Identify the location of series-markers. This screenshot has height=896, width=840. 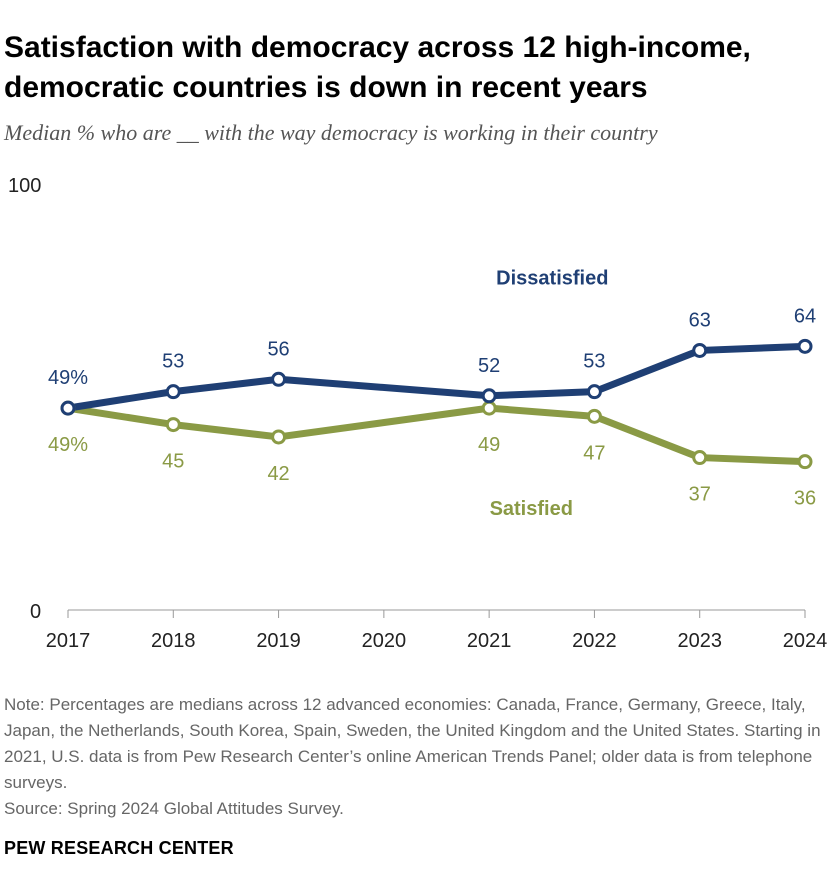
(436, 404).